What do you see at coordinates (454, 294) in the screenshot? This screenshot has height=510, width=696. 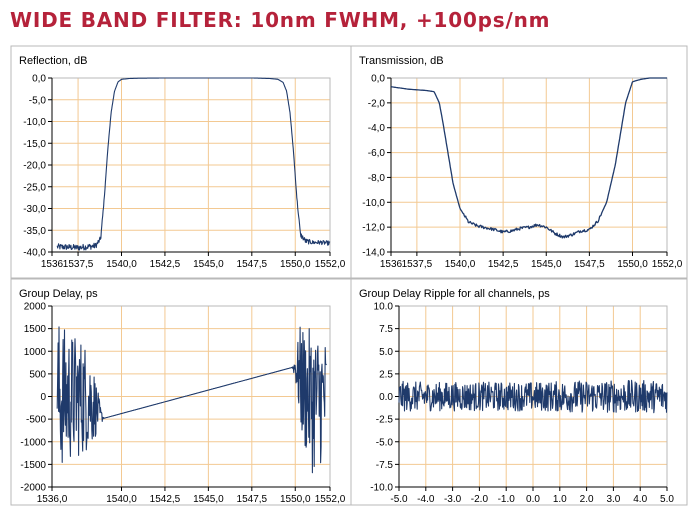 I see `chart-title: Group Delay Ripple for all channels, ps` at bounding box center [454, 294].